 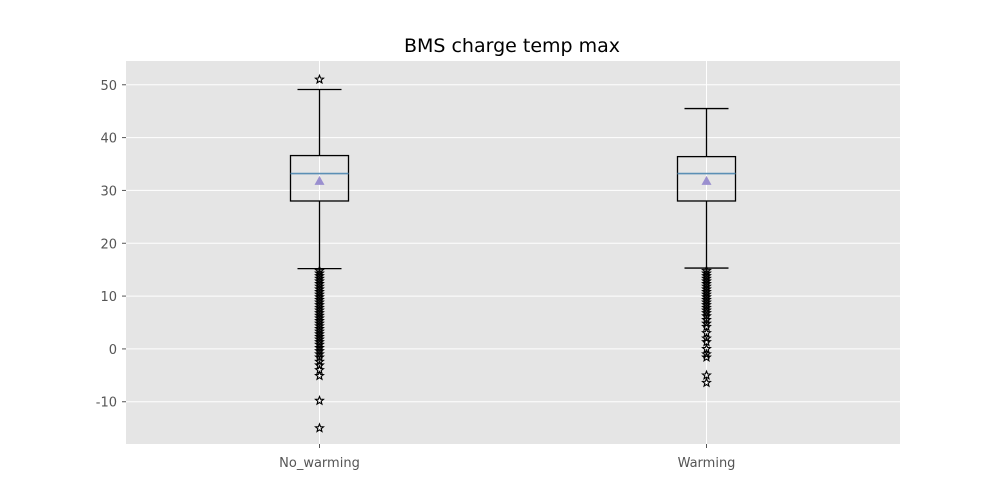 I want to click on chart-title: BMS charge temp max, so click(x=512, y=46).